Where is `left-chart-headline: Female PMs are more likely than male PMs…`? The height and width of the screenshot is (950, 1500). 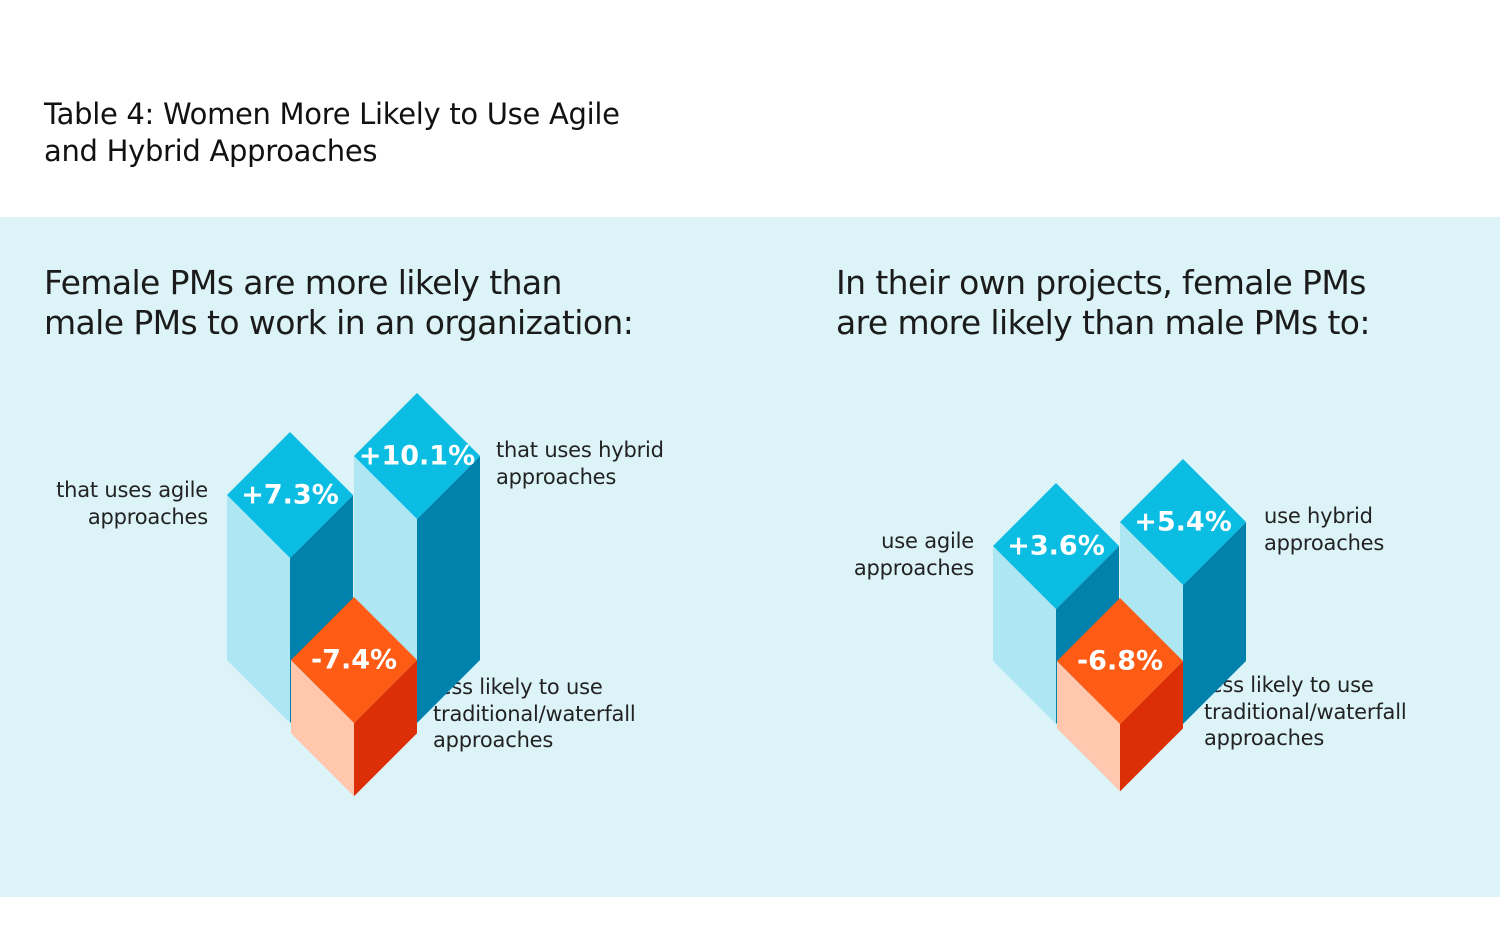 left-chart-headline: Female PMs are more likely than male PMs… is located at coordinates (339, 303).